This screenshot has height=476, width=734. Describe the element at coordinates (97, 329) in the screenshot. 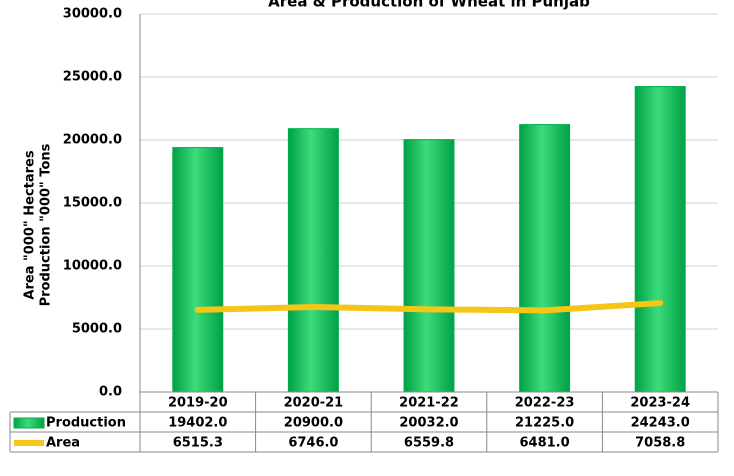

I see `y-tick-label: 5000.0` at that location.